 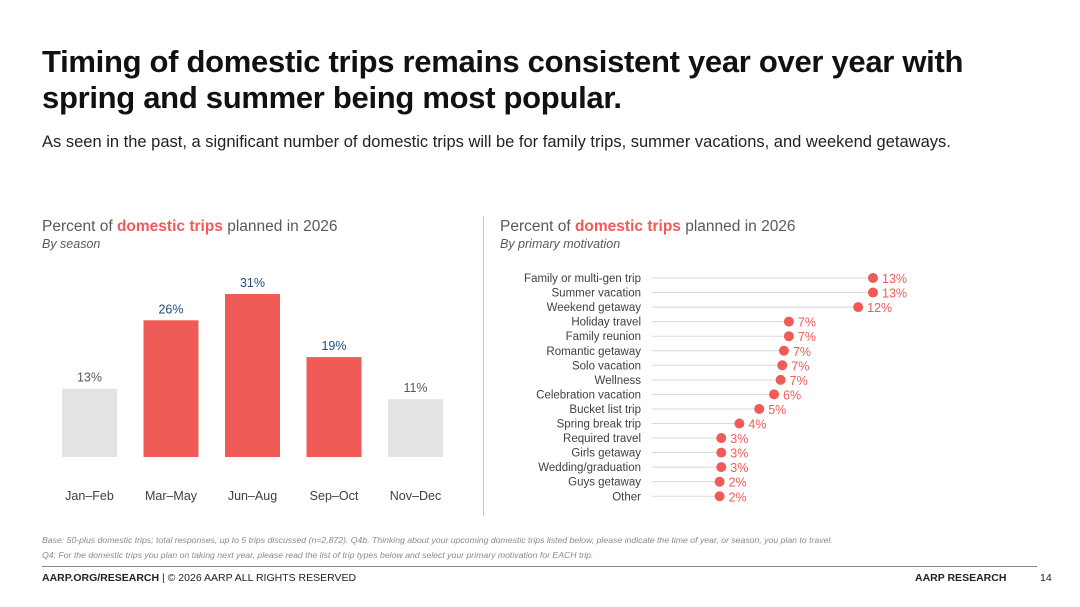 I want to click on motivation-category-label: Guys getaway, so click(x=604, y=483).